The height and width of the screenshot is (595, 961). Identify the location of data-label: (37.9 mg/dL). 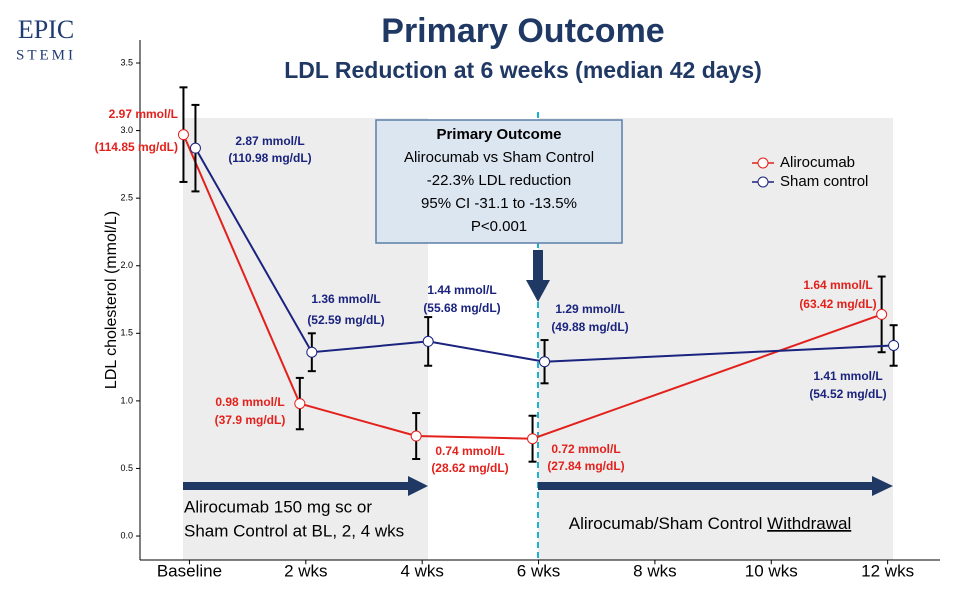
(250, 420).